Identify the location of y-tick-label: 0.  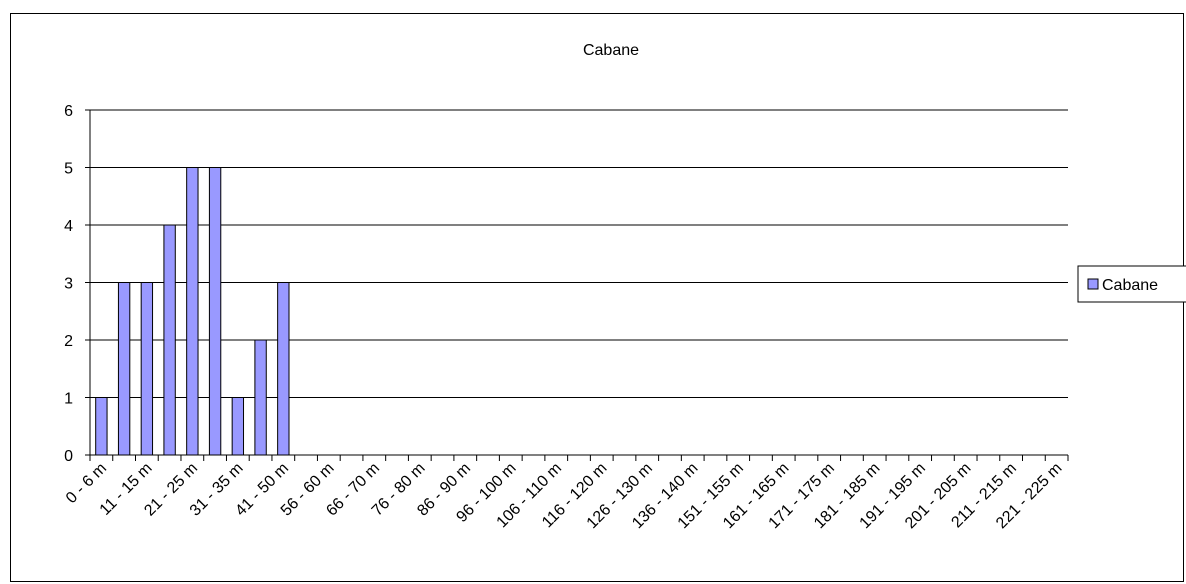
(68, 456).